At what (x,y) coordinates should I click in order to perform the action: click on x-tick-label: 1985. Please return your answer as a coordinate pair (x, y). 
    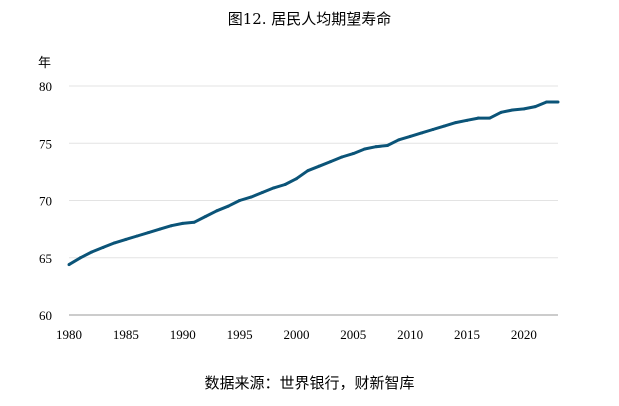
    Looking at the image, I should click on (126, 334).